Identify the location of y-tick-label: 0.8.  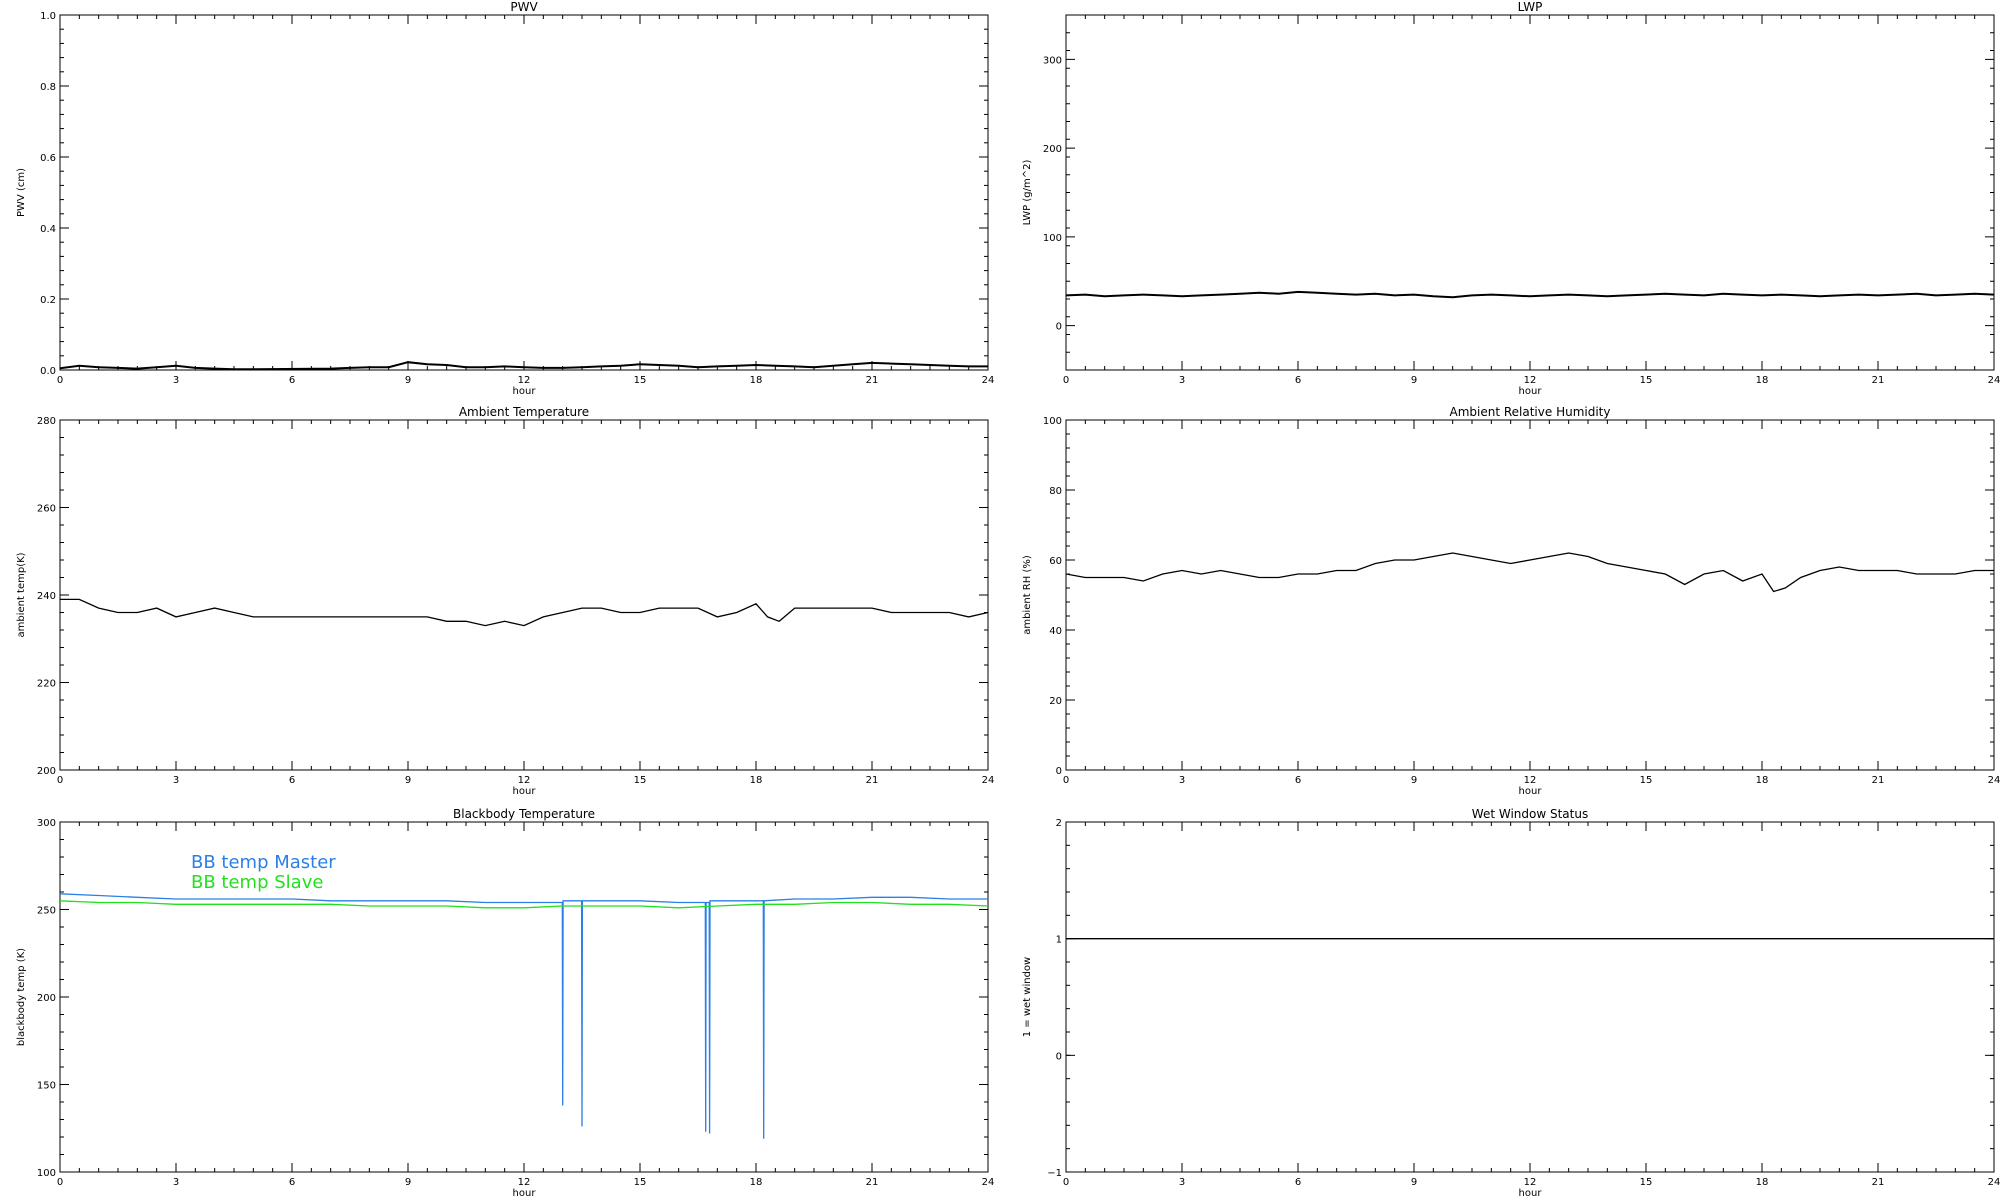
(48, 87).